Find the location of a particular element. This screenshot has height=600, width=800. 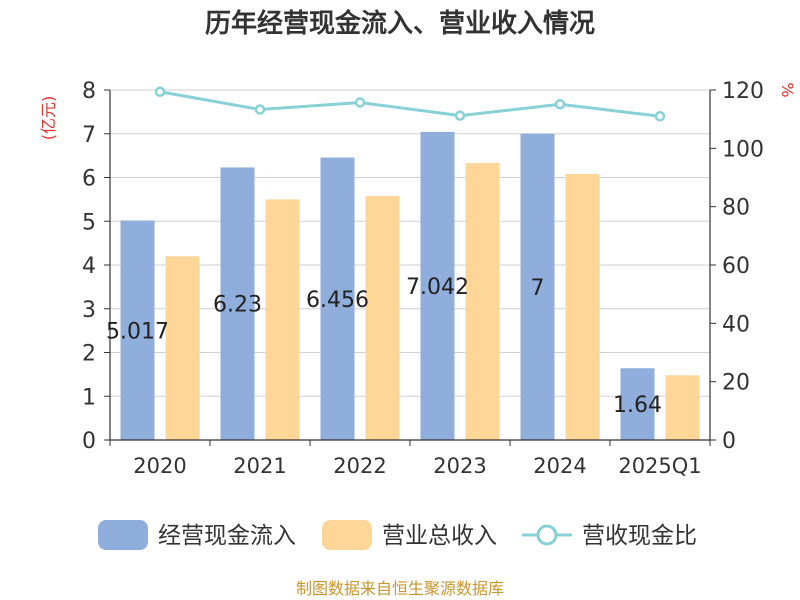

legend-label-cash-inflow: 经营现金流入 is located at coordinates (227, 536).